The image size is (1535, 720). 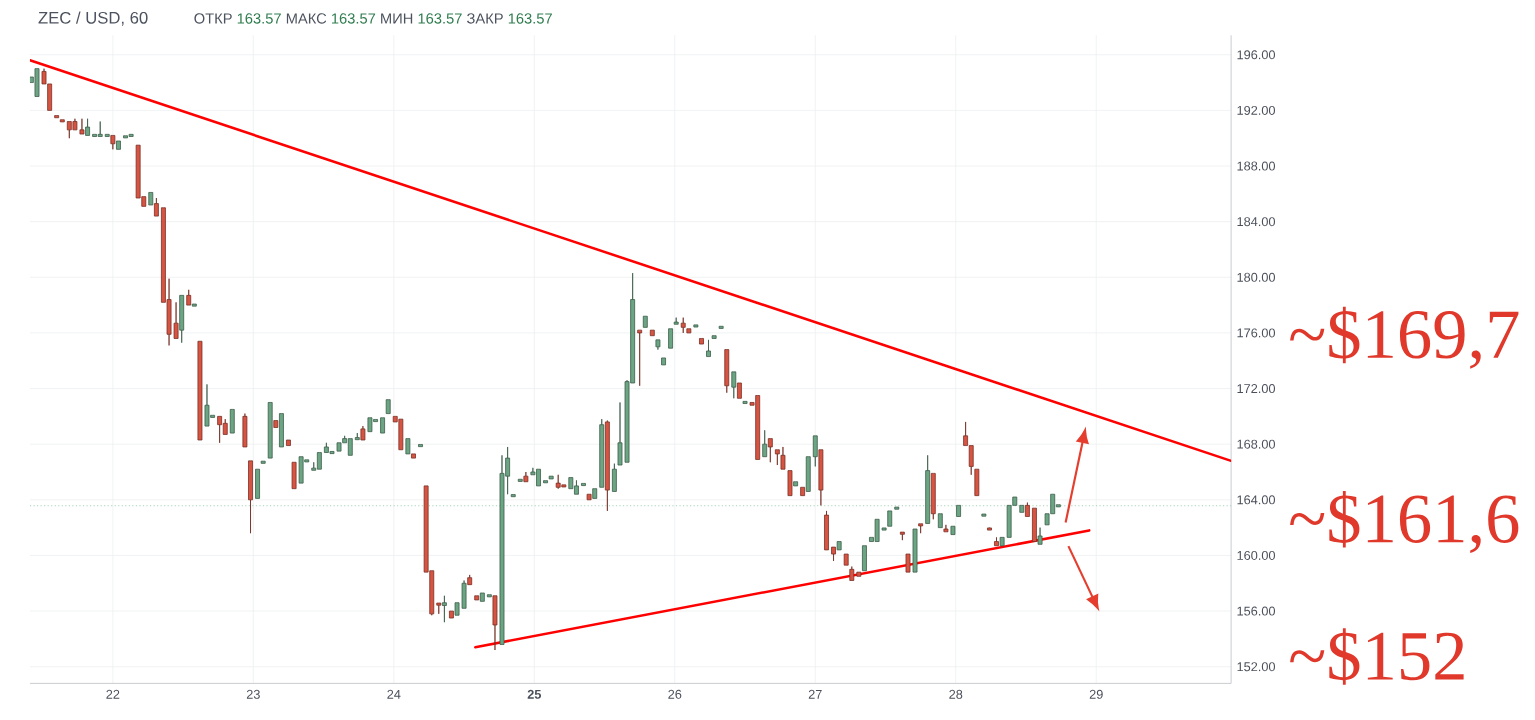 I want to click on y-tick-label: 196.00, so click(x=1256, y=55).